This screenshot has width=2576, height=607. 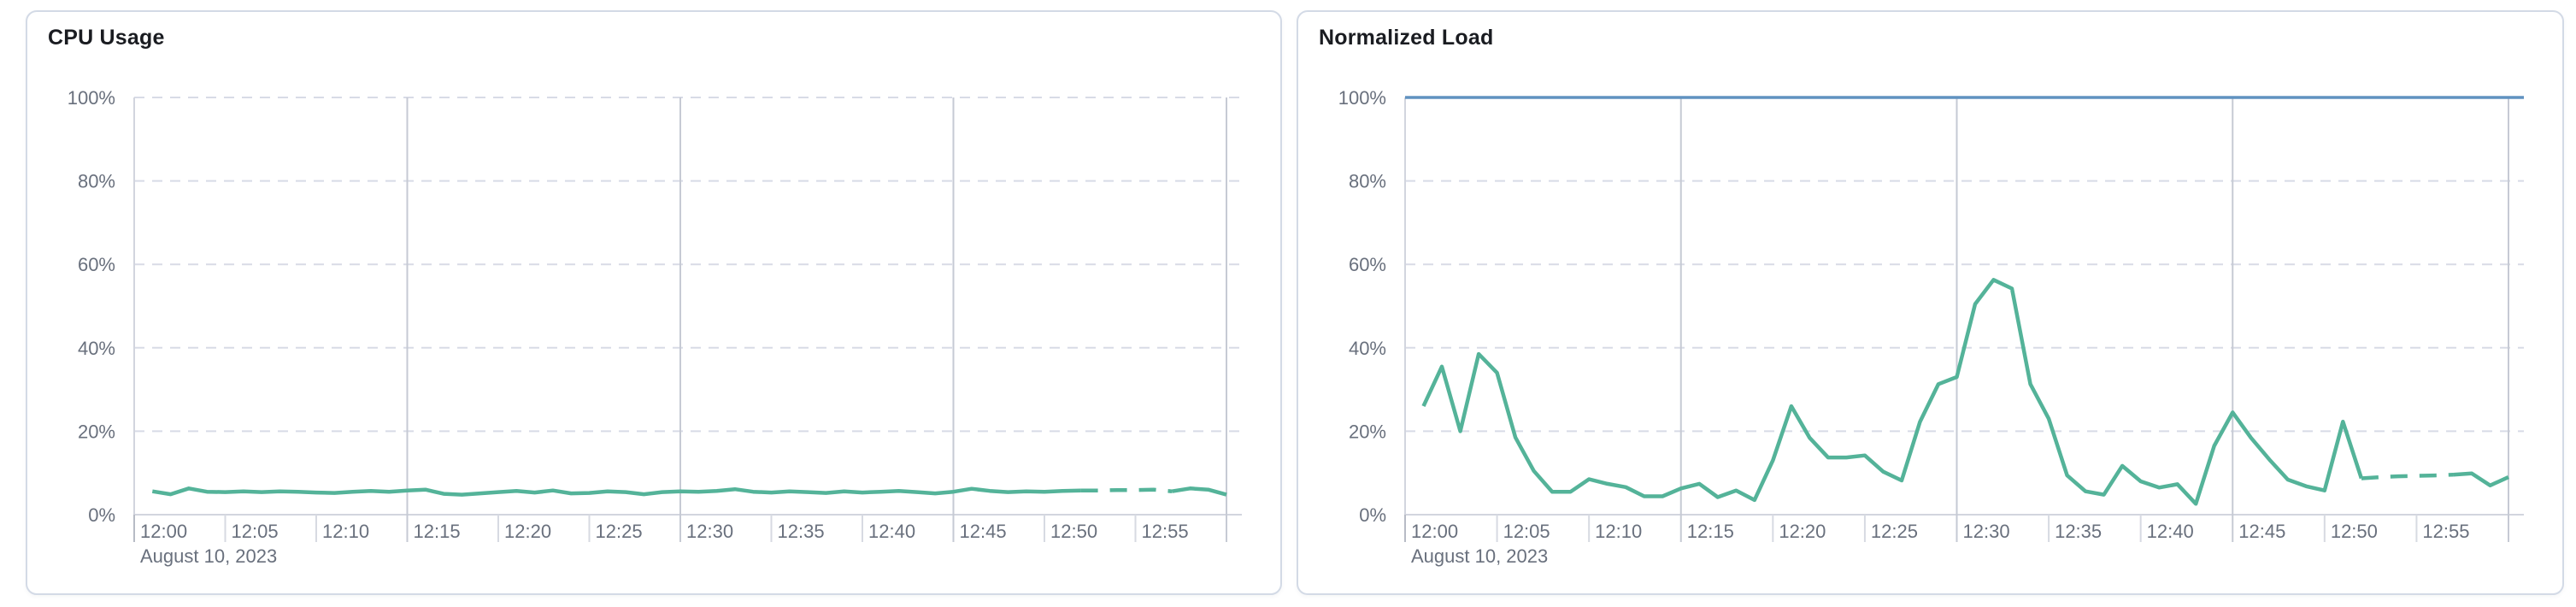 What do you see at coordinates (2407, 476) in the screenshot?
I see `normalized-load-line-dashed` at bounding box center [2407, 476].